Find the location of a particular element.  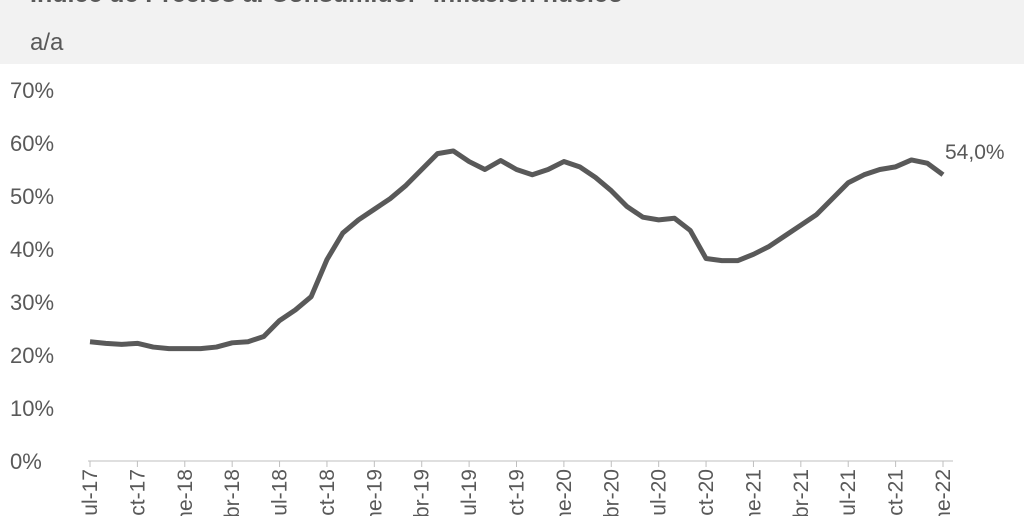

x-tick-label: jul-17 is located at coordinates (90, 492).